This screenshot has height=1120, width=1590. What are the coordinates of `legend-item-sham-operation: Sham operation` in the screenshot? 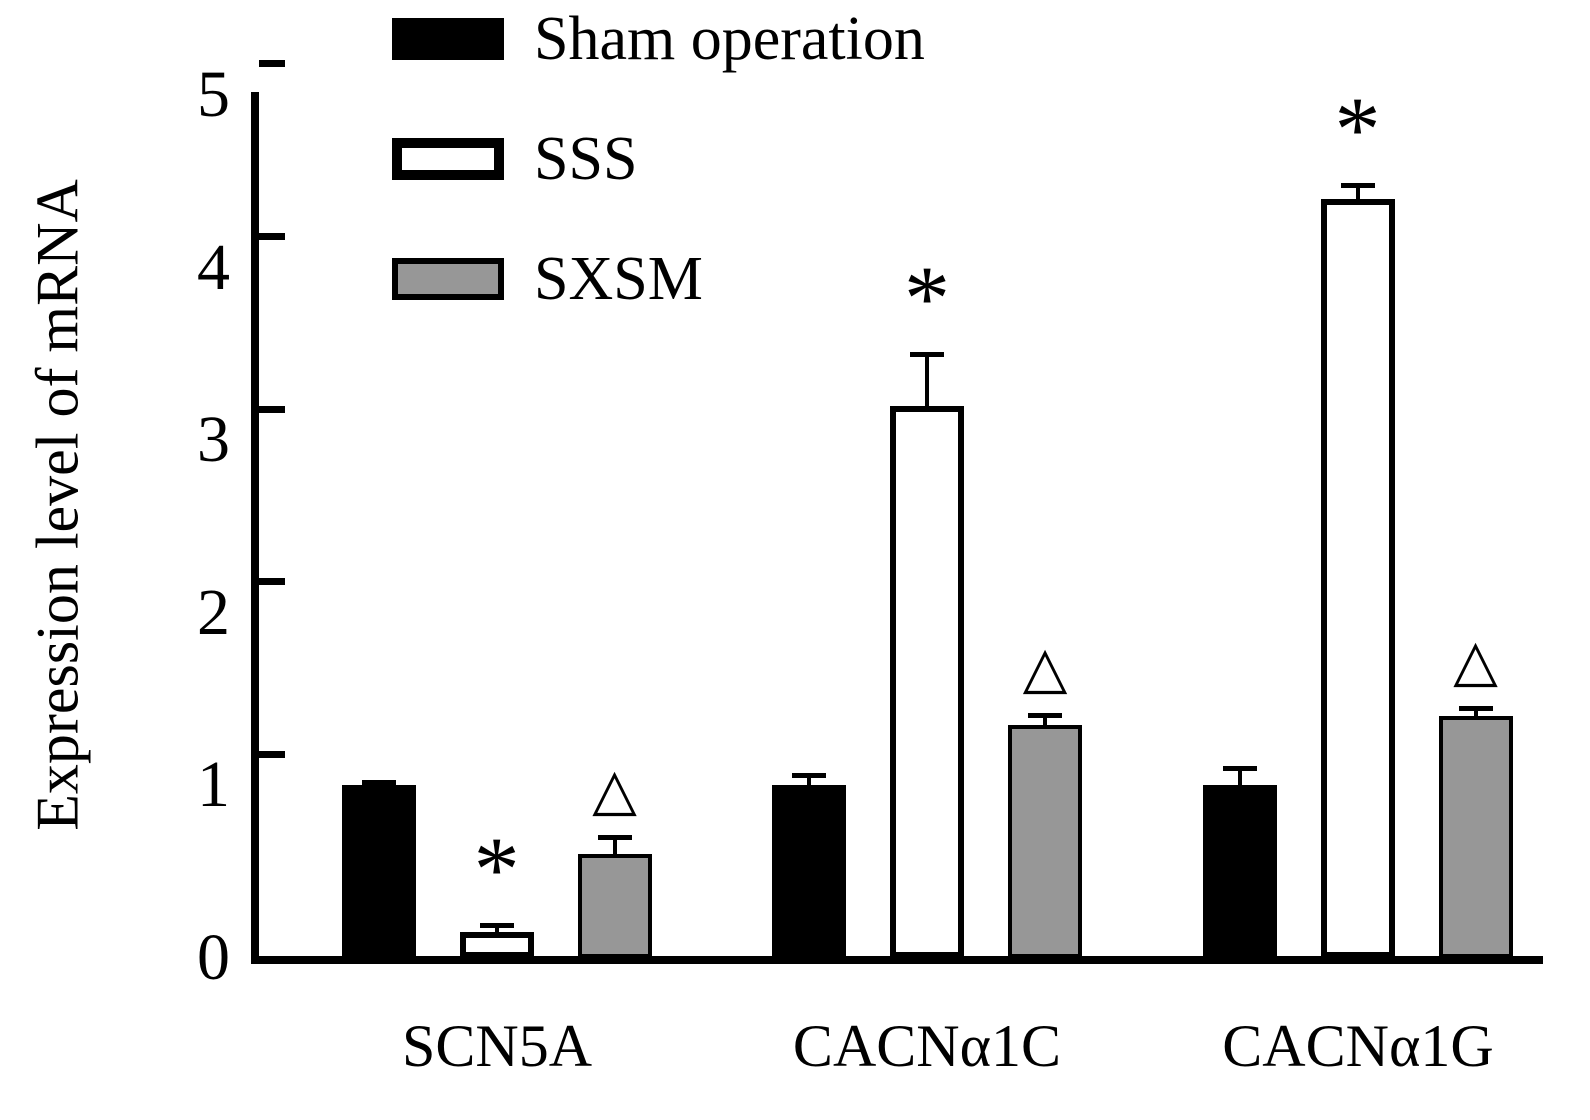 It's located at (658, 39).